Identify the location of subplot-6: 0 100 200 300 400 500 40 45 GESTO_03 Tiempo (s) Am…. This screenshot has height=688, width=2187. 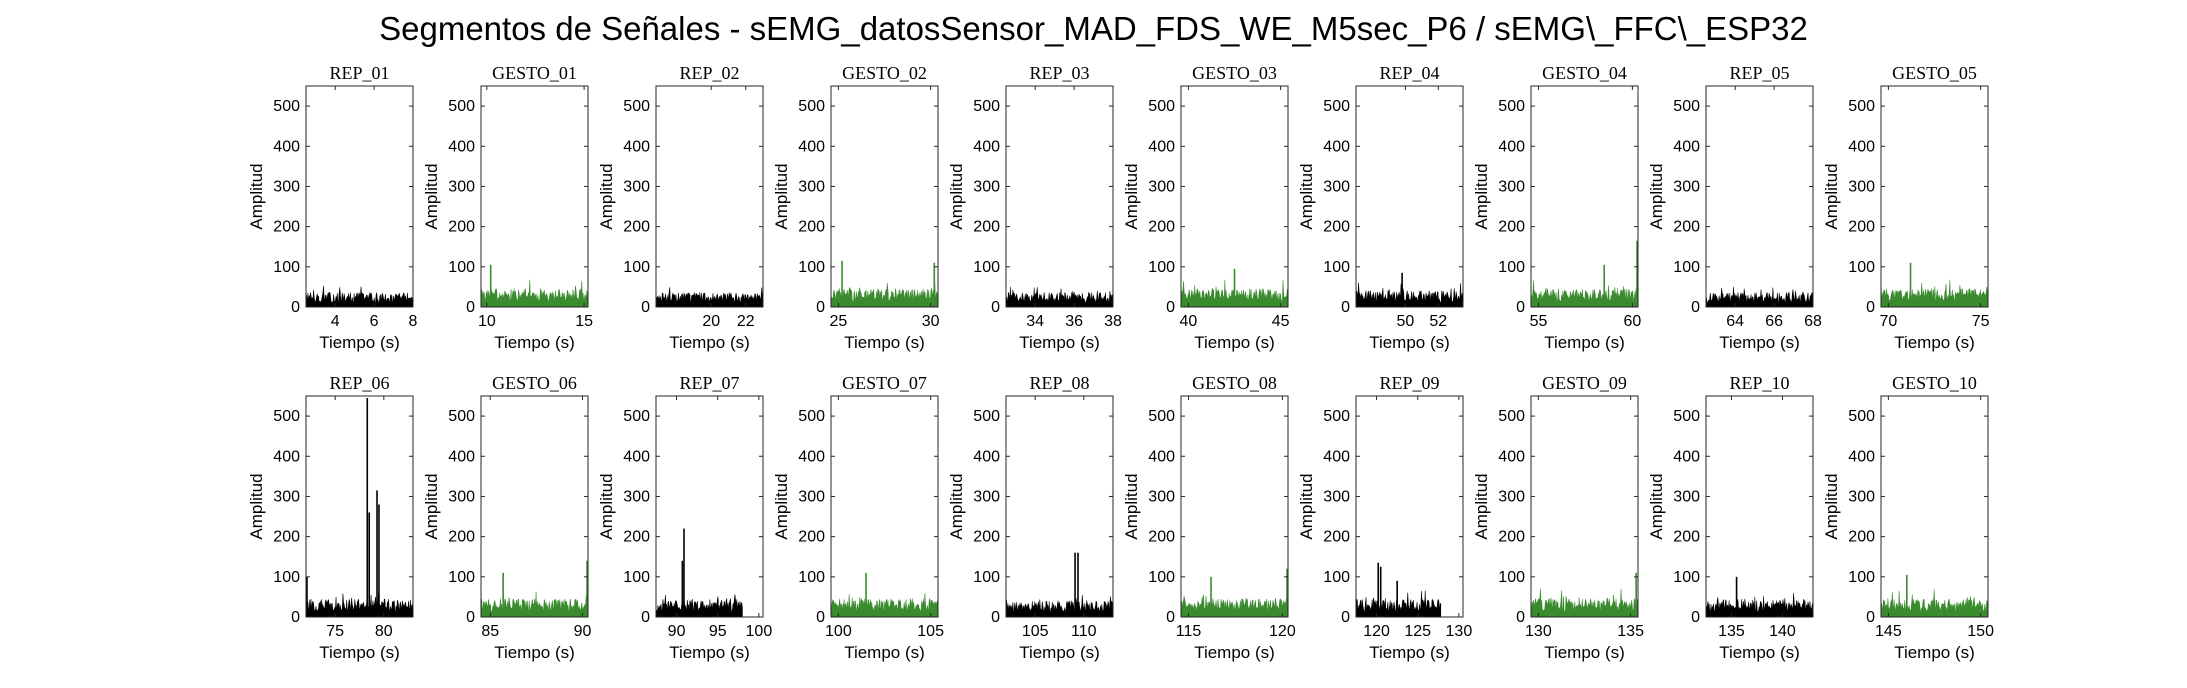
(1206, 207).